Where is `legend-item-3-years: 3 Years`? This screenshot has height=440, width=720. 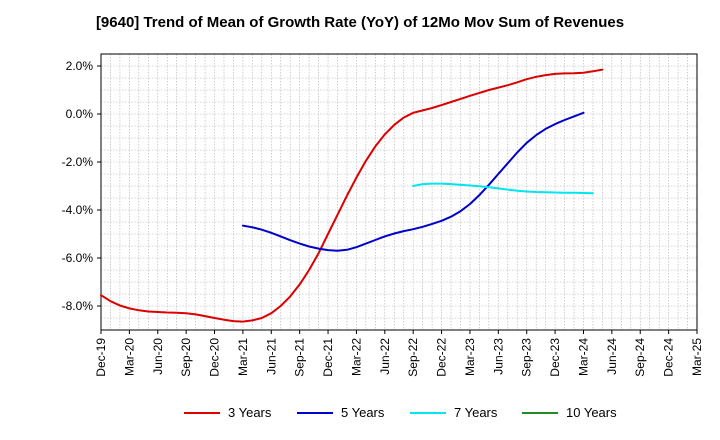 legend-item-3-years: 3 Years is located at coordinates (227, 412).